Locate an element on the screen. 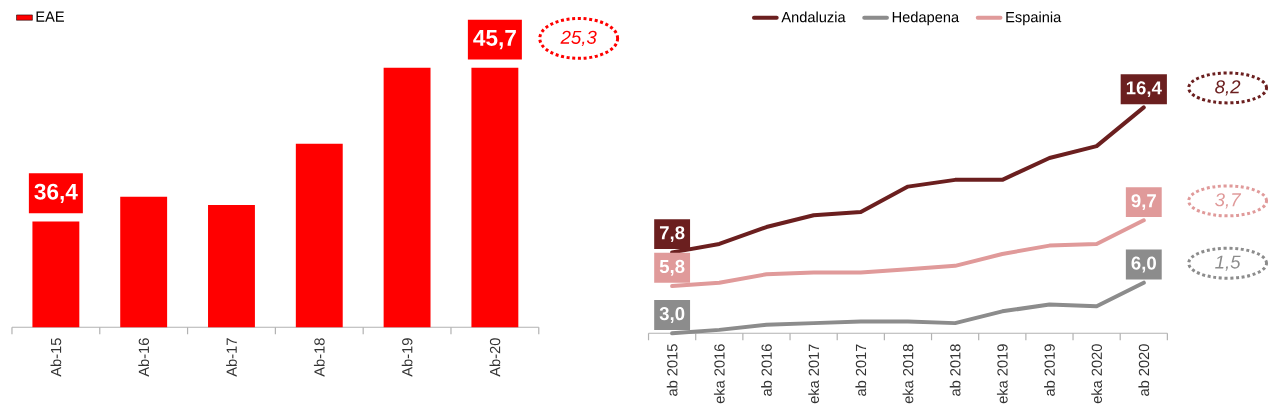 The width and height of the screenshot is (1268, 412). x-tick-label: Ab-16 is located at coordinates (144, 357).